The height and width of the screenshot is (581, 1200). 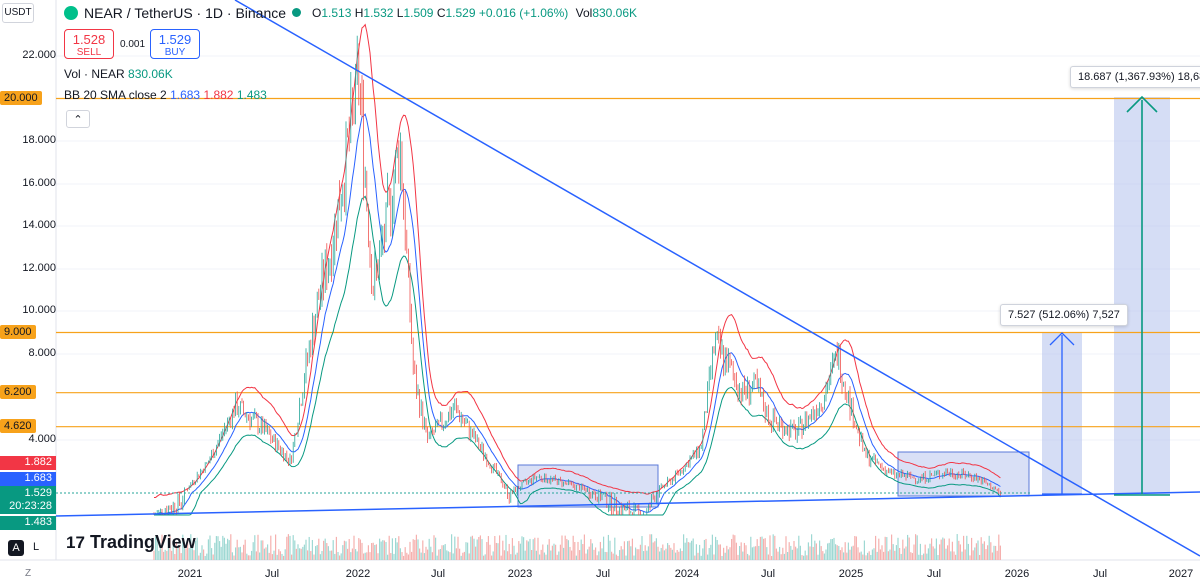 I want to click on chart-title: NEAR / TetherUS · 1D · Binance, so click(x=185, y=13).